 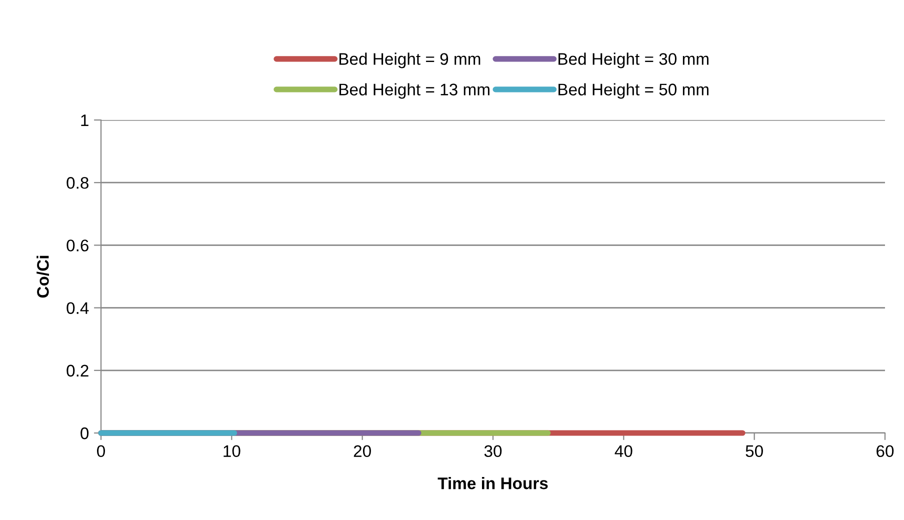 What do you see at coordinates (414, 91) in the screenshot?
I see `legend-label: Bed Height = 13 mm` at bounding box center [414, 91].